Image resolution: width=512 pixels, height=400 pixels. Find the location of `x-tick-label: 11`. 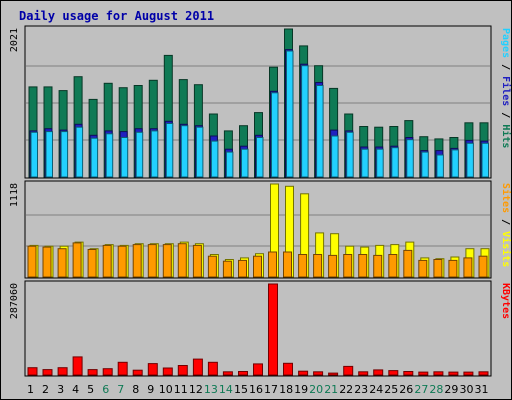

x-tick-label: 11 is located at coordinates (181, 389).